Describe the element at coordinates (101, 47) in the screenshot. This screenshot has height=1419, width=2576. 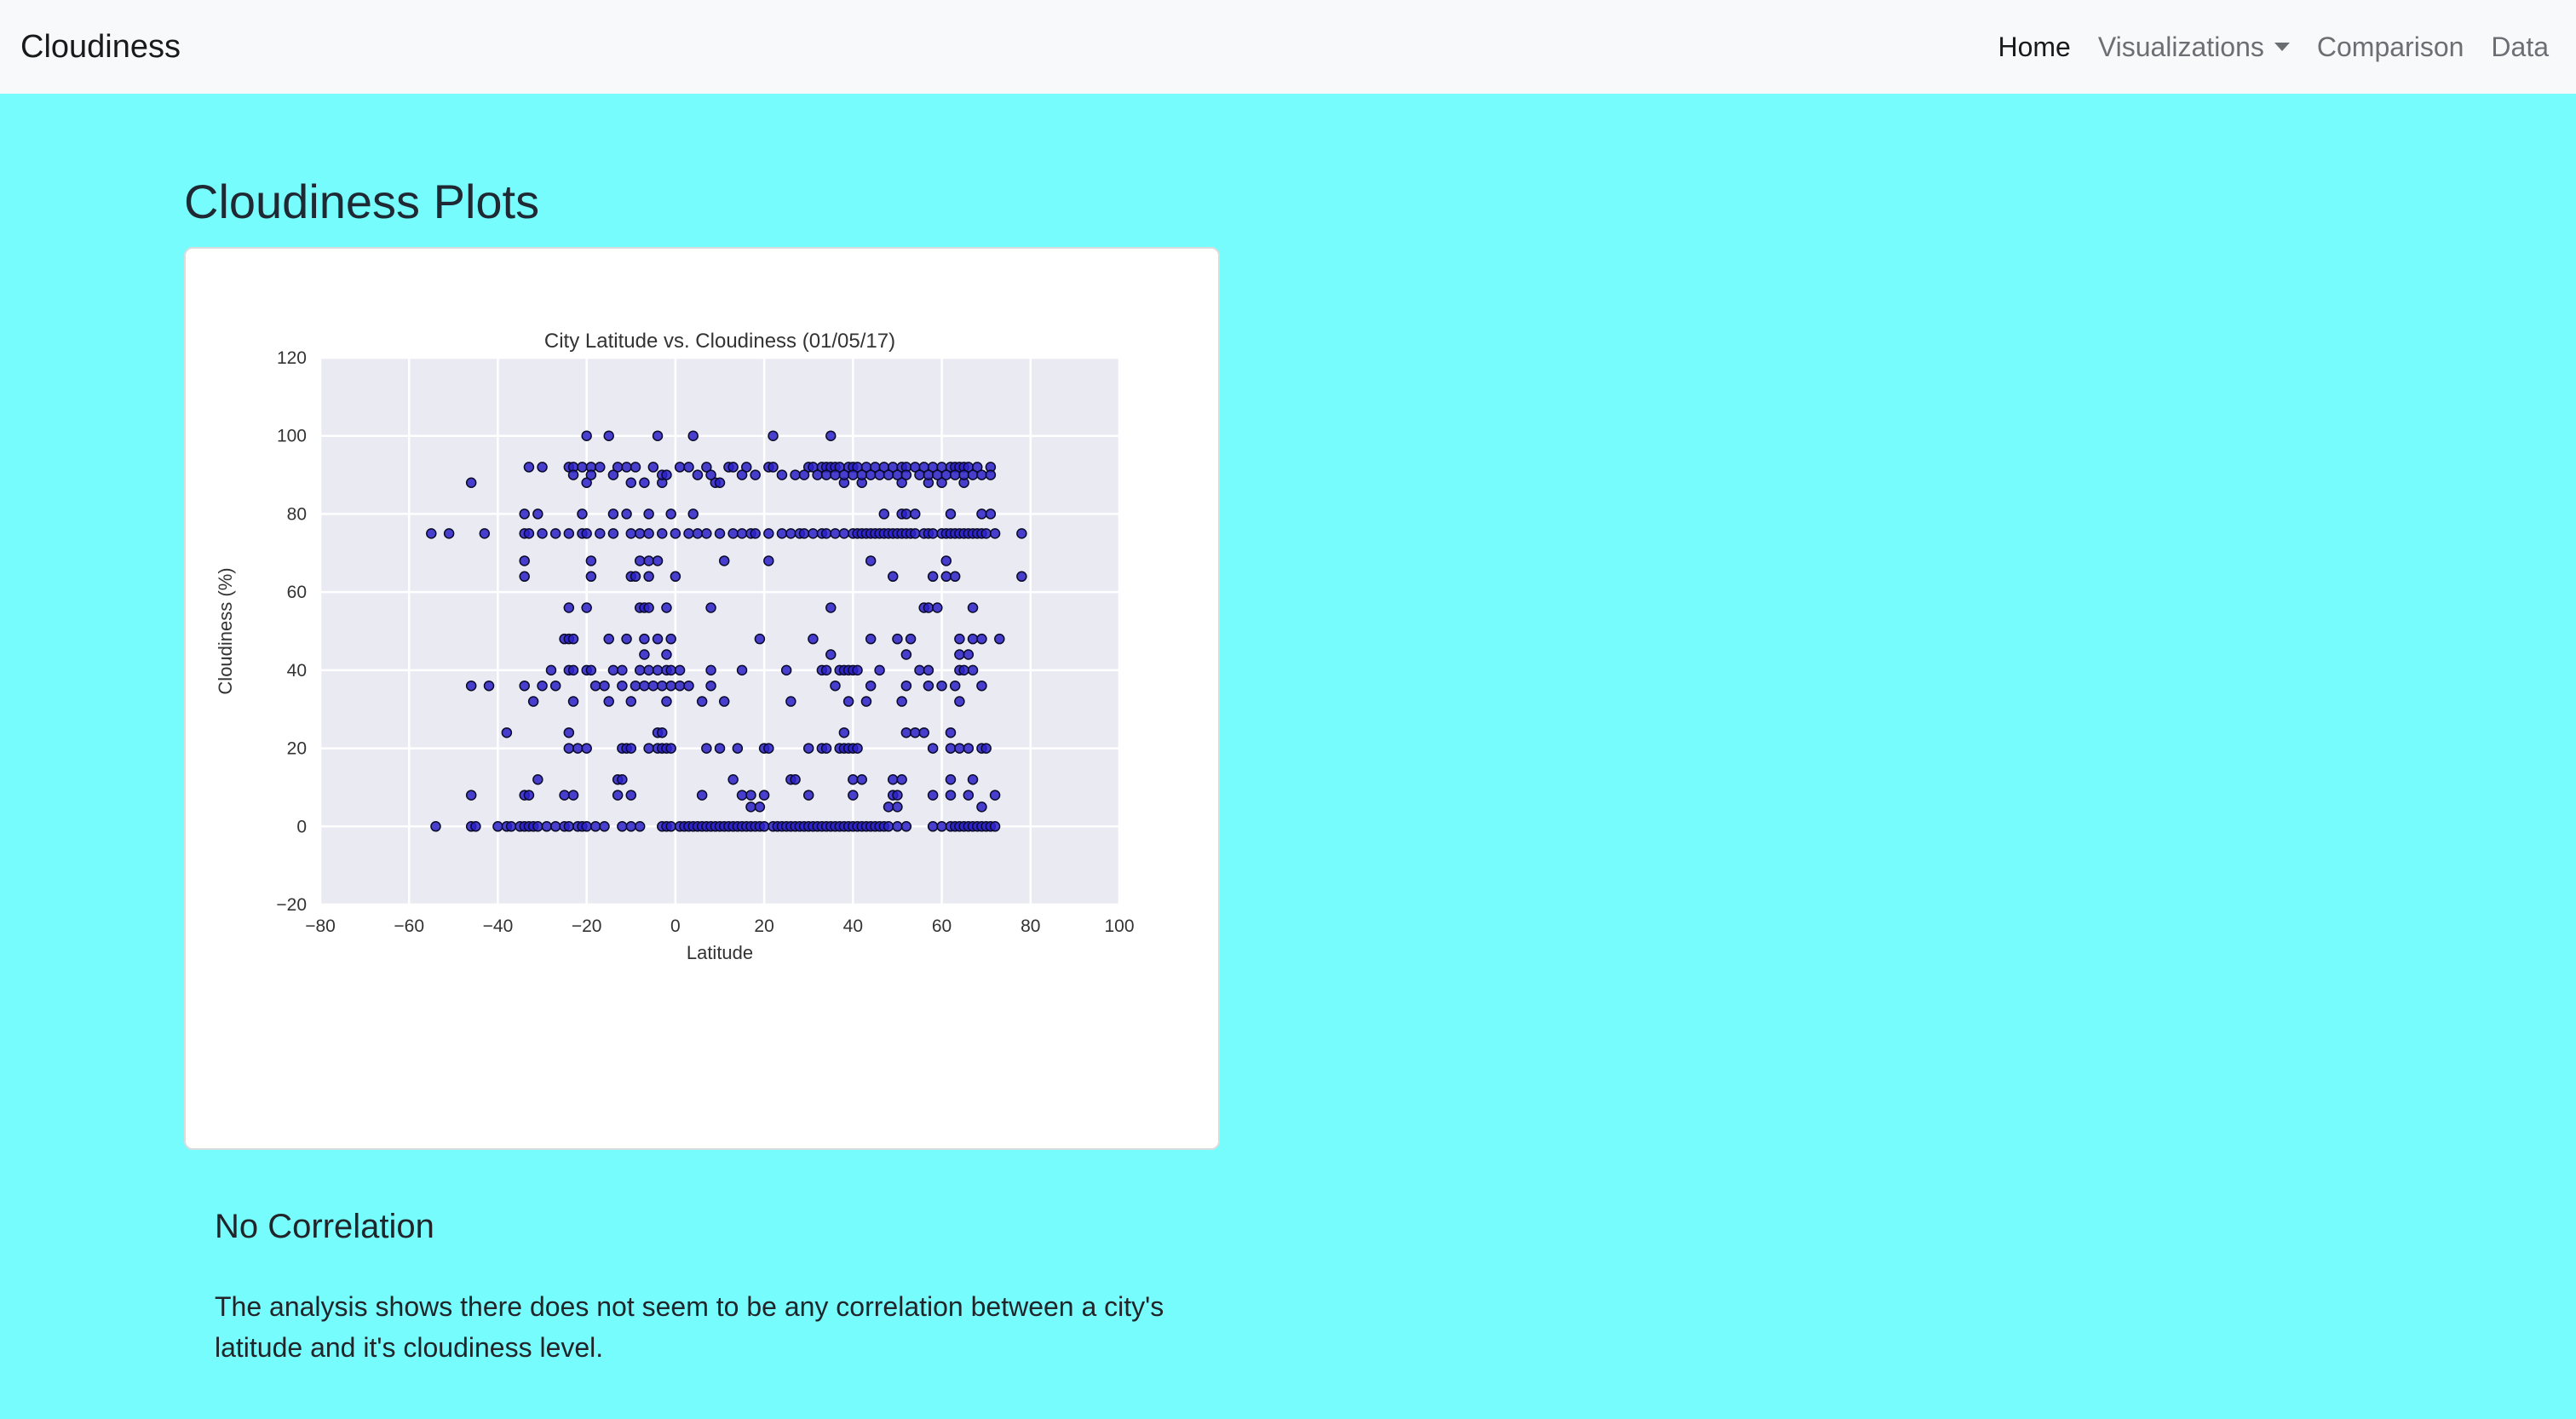
I see `navbar-brand: Cloudiness` at that location.